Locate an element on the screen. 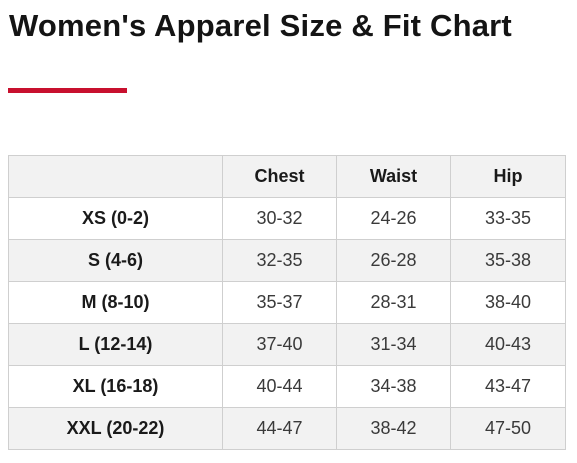 Image resolution: width=577 pixels, height=463 pixels. size-label-cell: XS (0-2) is located at coordinates (115, 218).